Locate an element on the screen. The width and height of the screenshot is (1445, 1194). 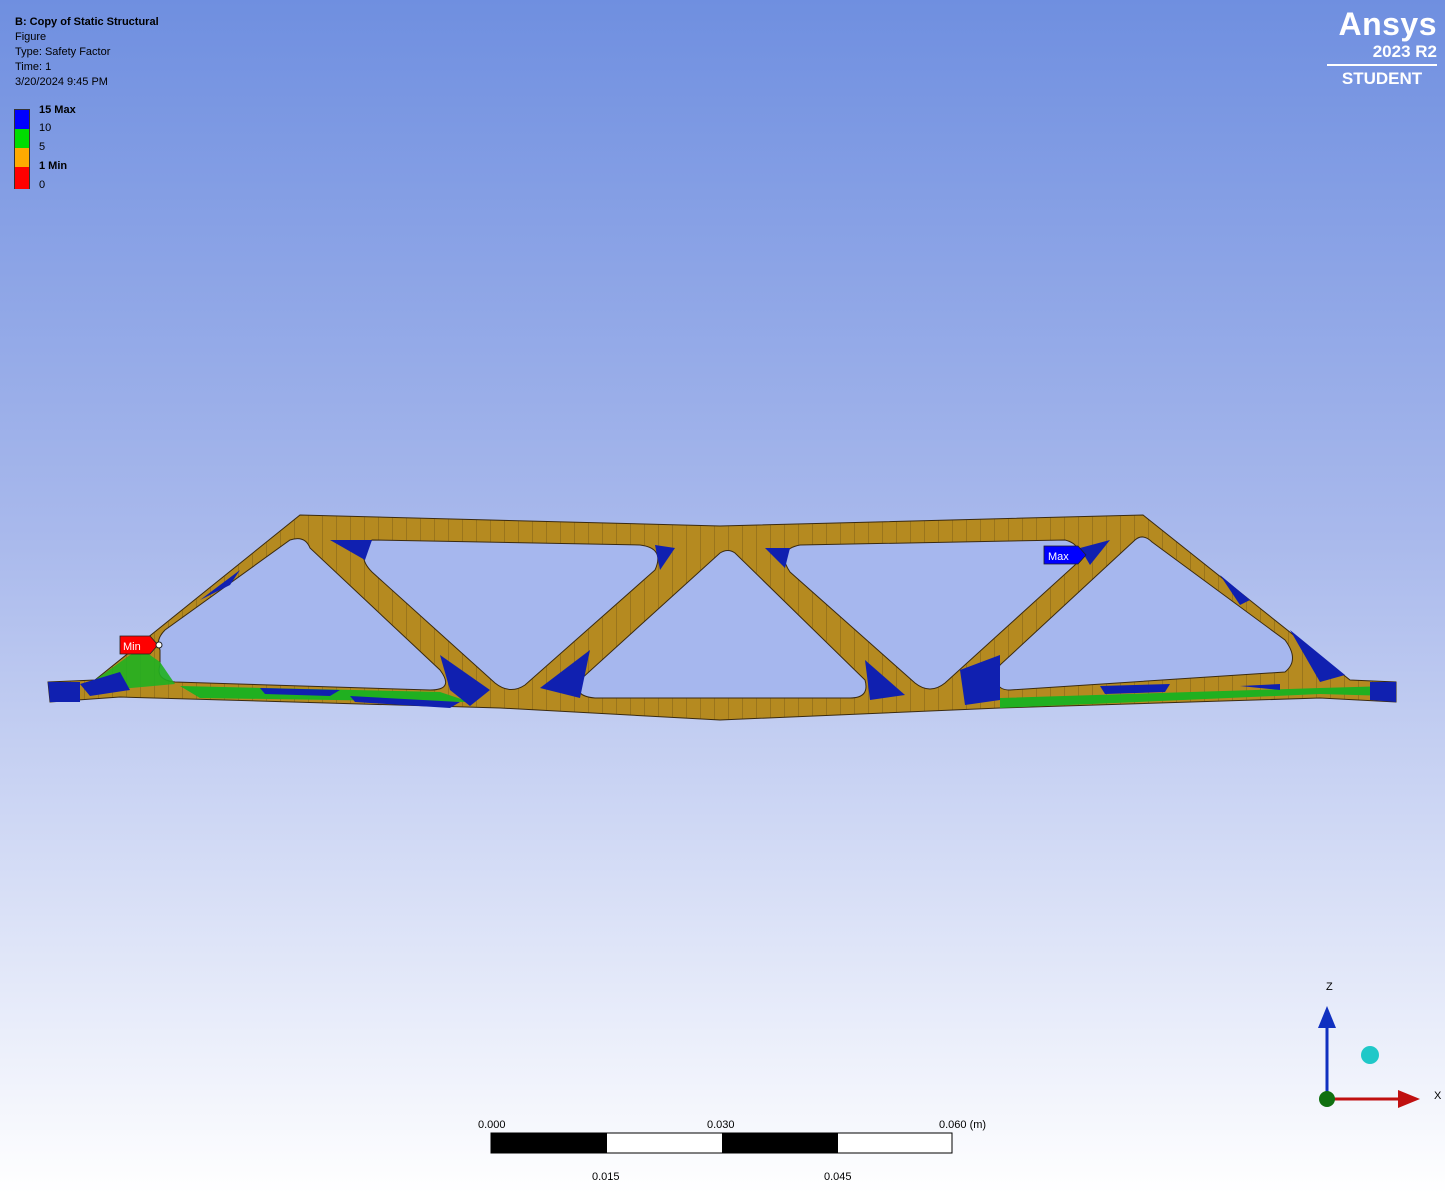
analysis-title: B: Copy of Static Structural is located at coordinates (87, 22).